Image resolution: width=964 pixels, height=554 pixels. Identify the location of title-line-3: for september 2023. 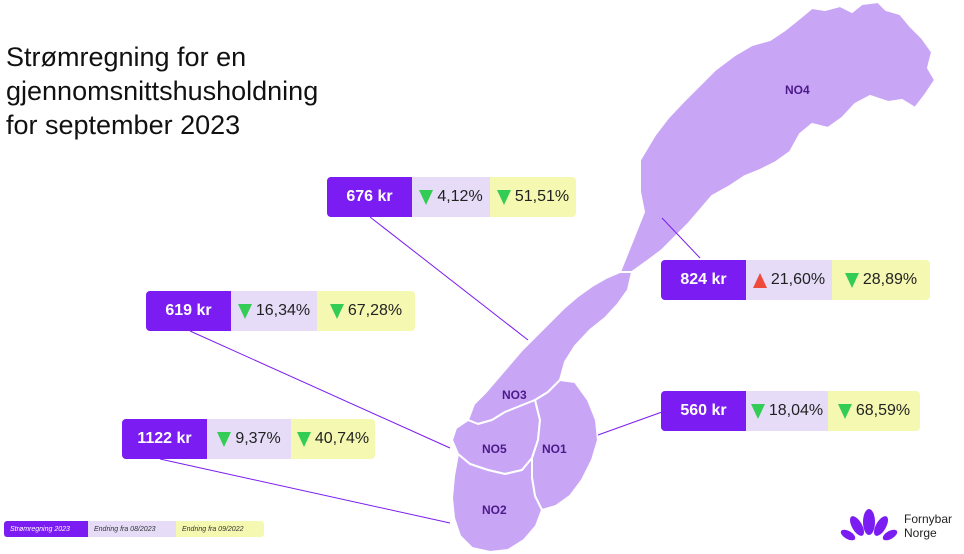
(123, 125).